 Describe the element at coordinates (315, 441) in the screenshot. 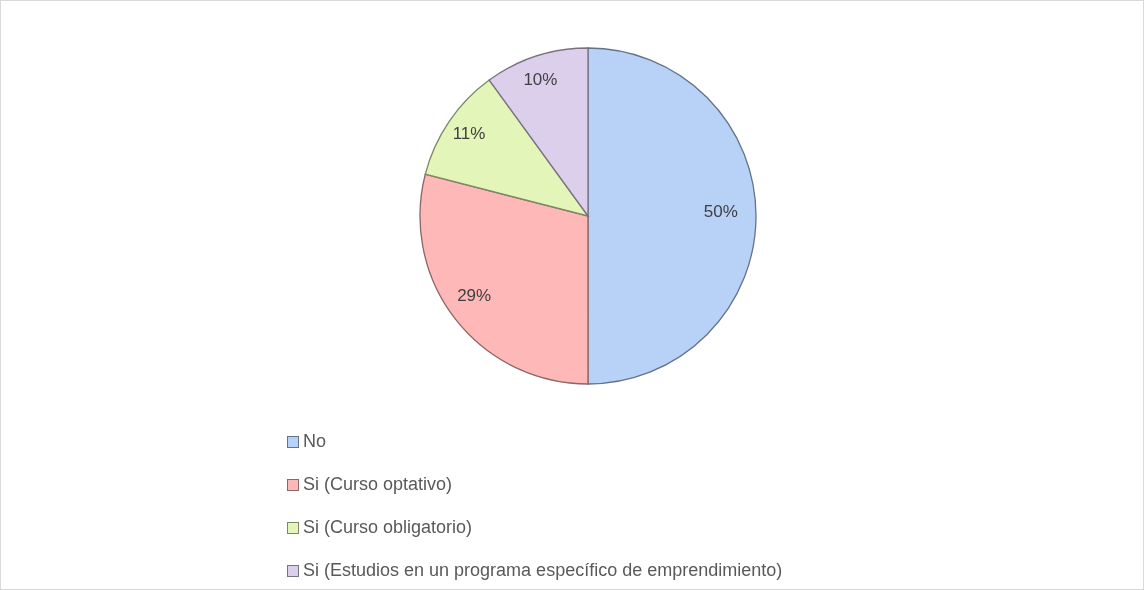

I see `legend-label: No` at that location.